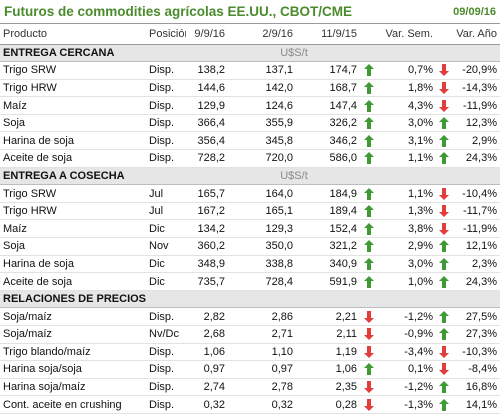  What do you see at coordinates (250, 193) in the screenshot?
I see `data-row: Trigo SRW Jul 165,7 164,0 184,9 1,1% -10,4%` at bounding box center [250, 193].